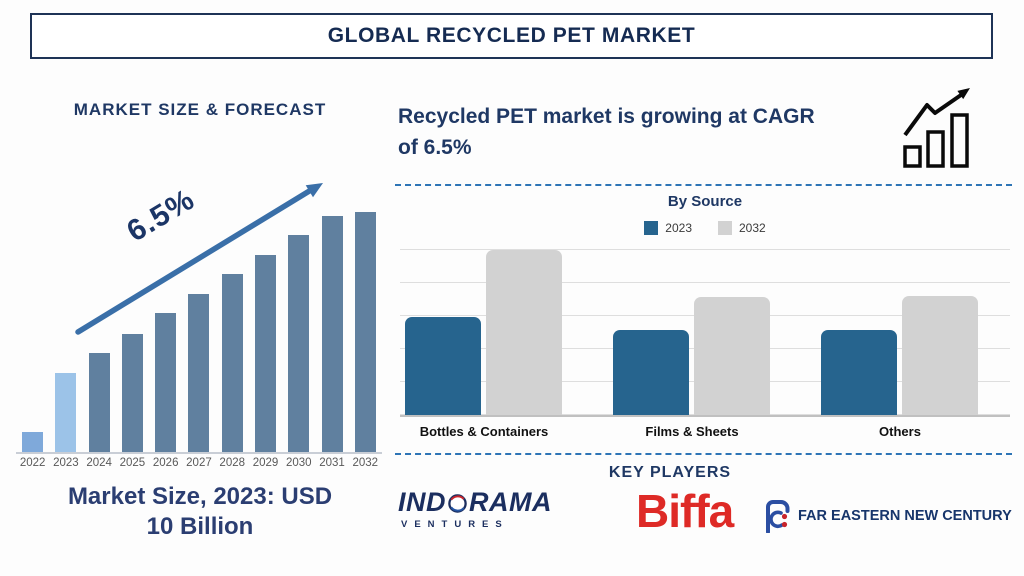 This screenshot has height=576, width=1024. I want to click on fenc-wordmark: FAR EASTERN NEW CENTURY, so click(905, 516).